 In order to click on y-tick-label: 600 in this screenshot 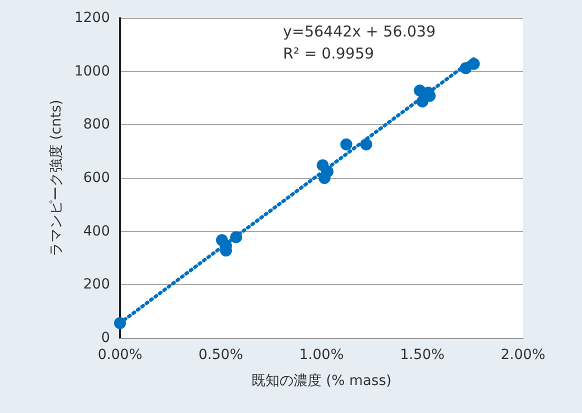, I will do `click(96, 178)`.